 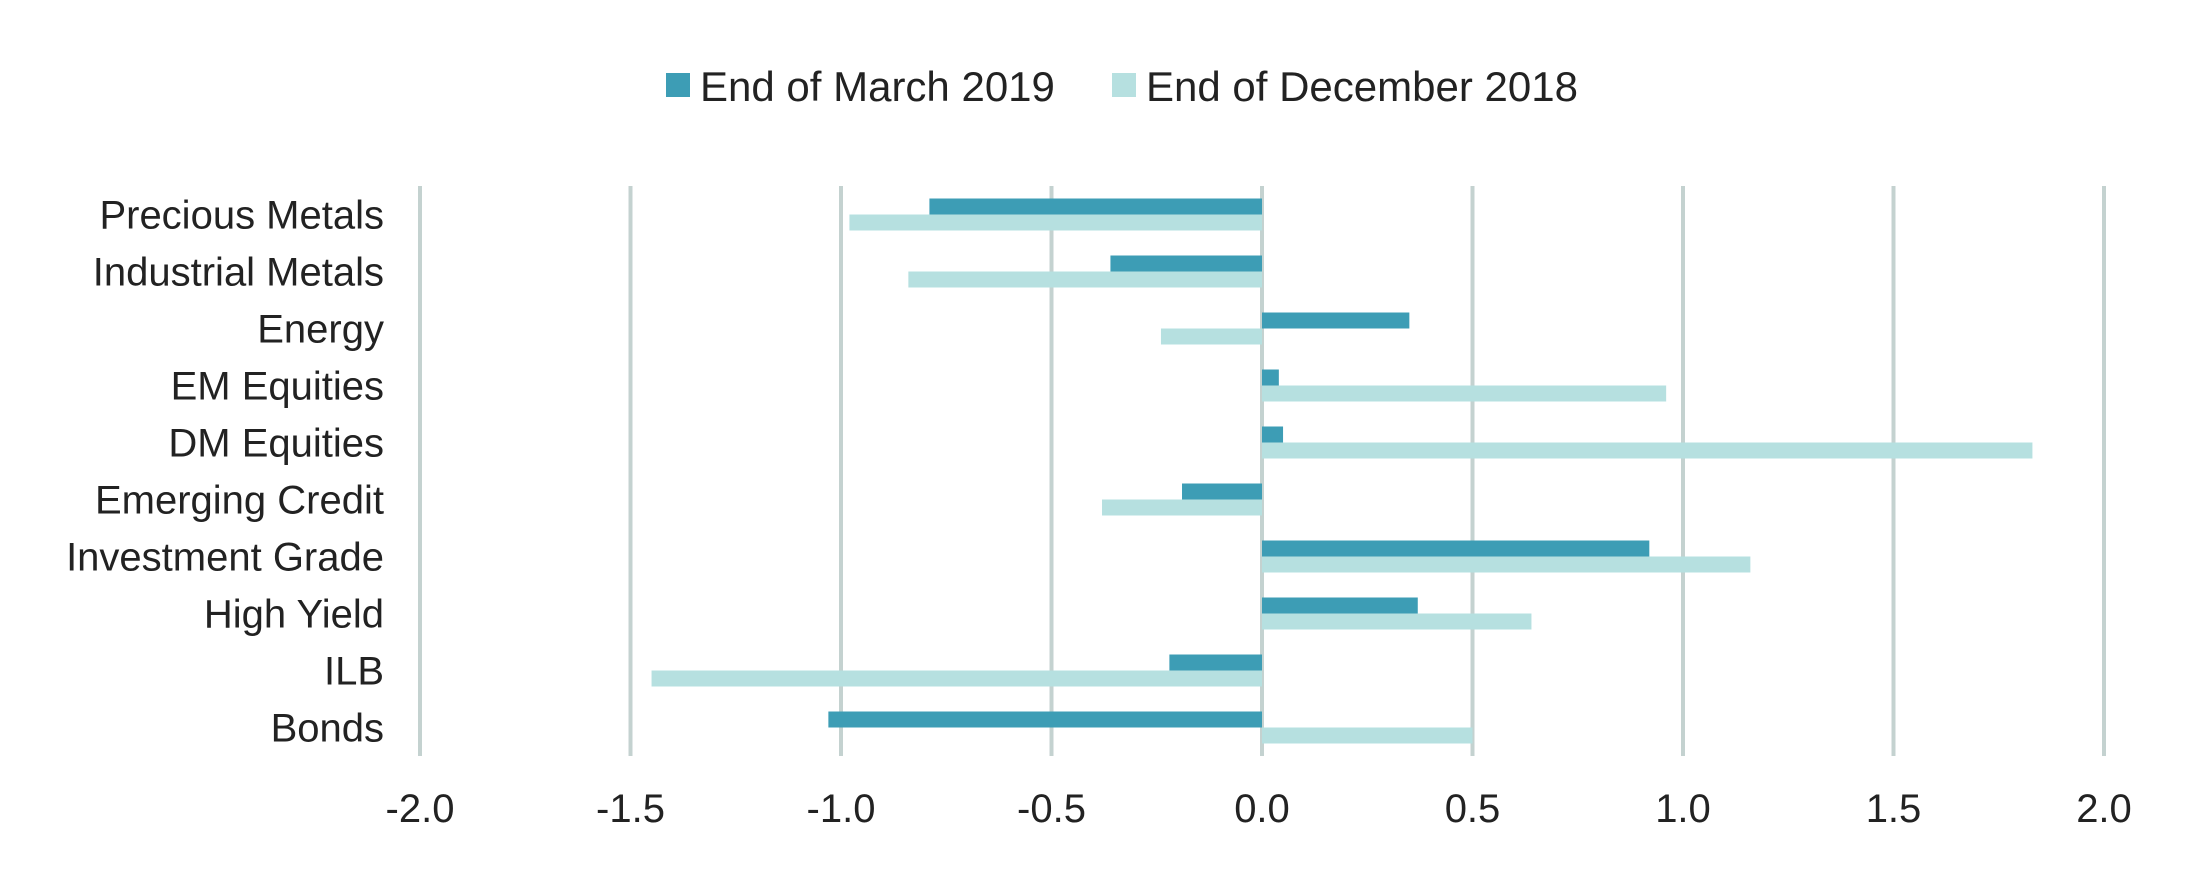 I want to click on bar-investment-grade-march-2019, so click(x=1456, y=548).